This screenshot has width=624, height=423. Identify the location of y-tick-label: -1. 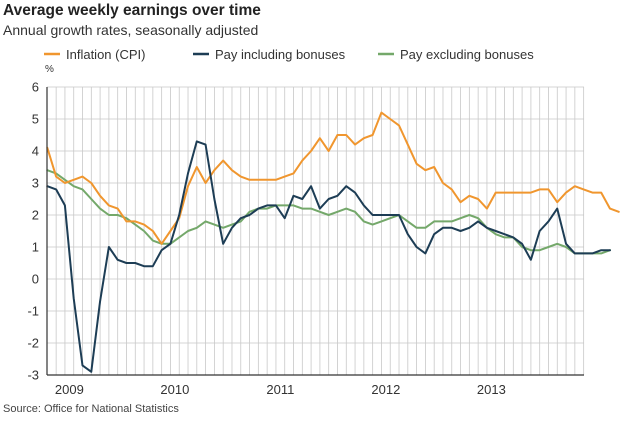
(33, 311).